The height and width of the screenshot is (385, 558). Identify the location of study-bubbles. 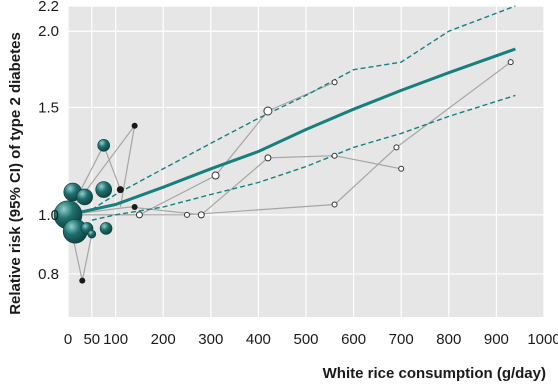
(95, 203).